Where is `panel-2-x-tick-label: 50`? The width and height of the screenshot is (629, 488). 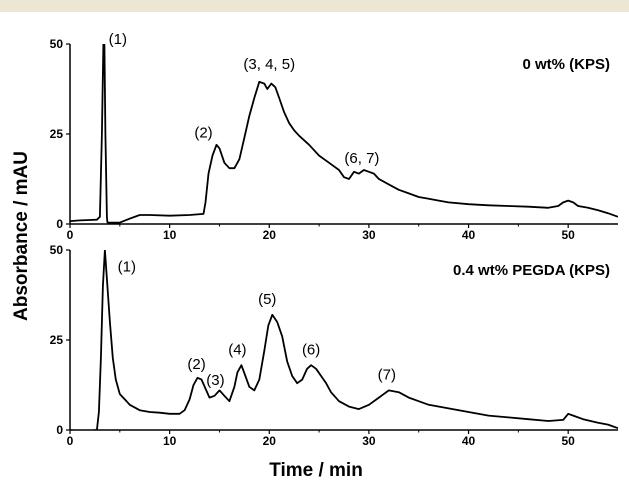 panel-2-x-tick-label: 50 is located at coordinates (569, 441).